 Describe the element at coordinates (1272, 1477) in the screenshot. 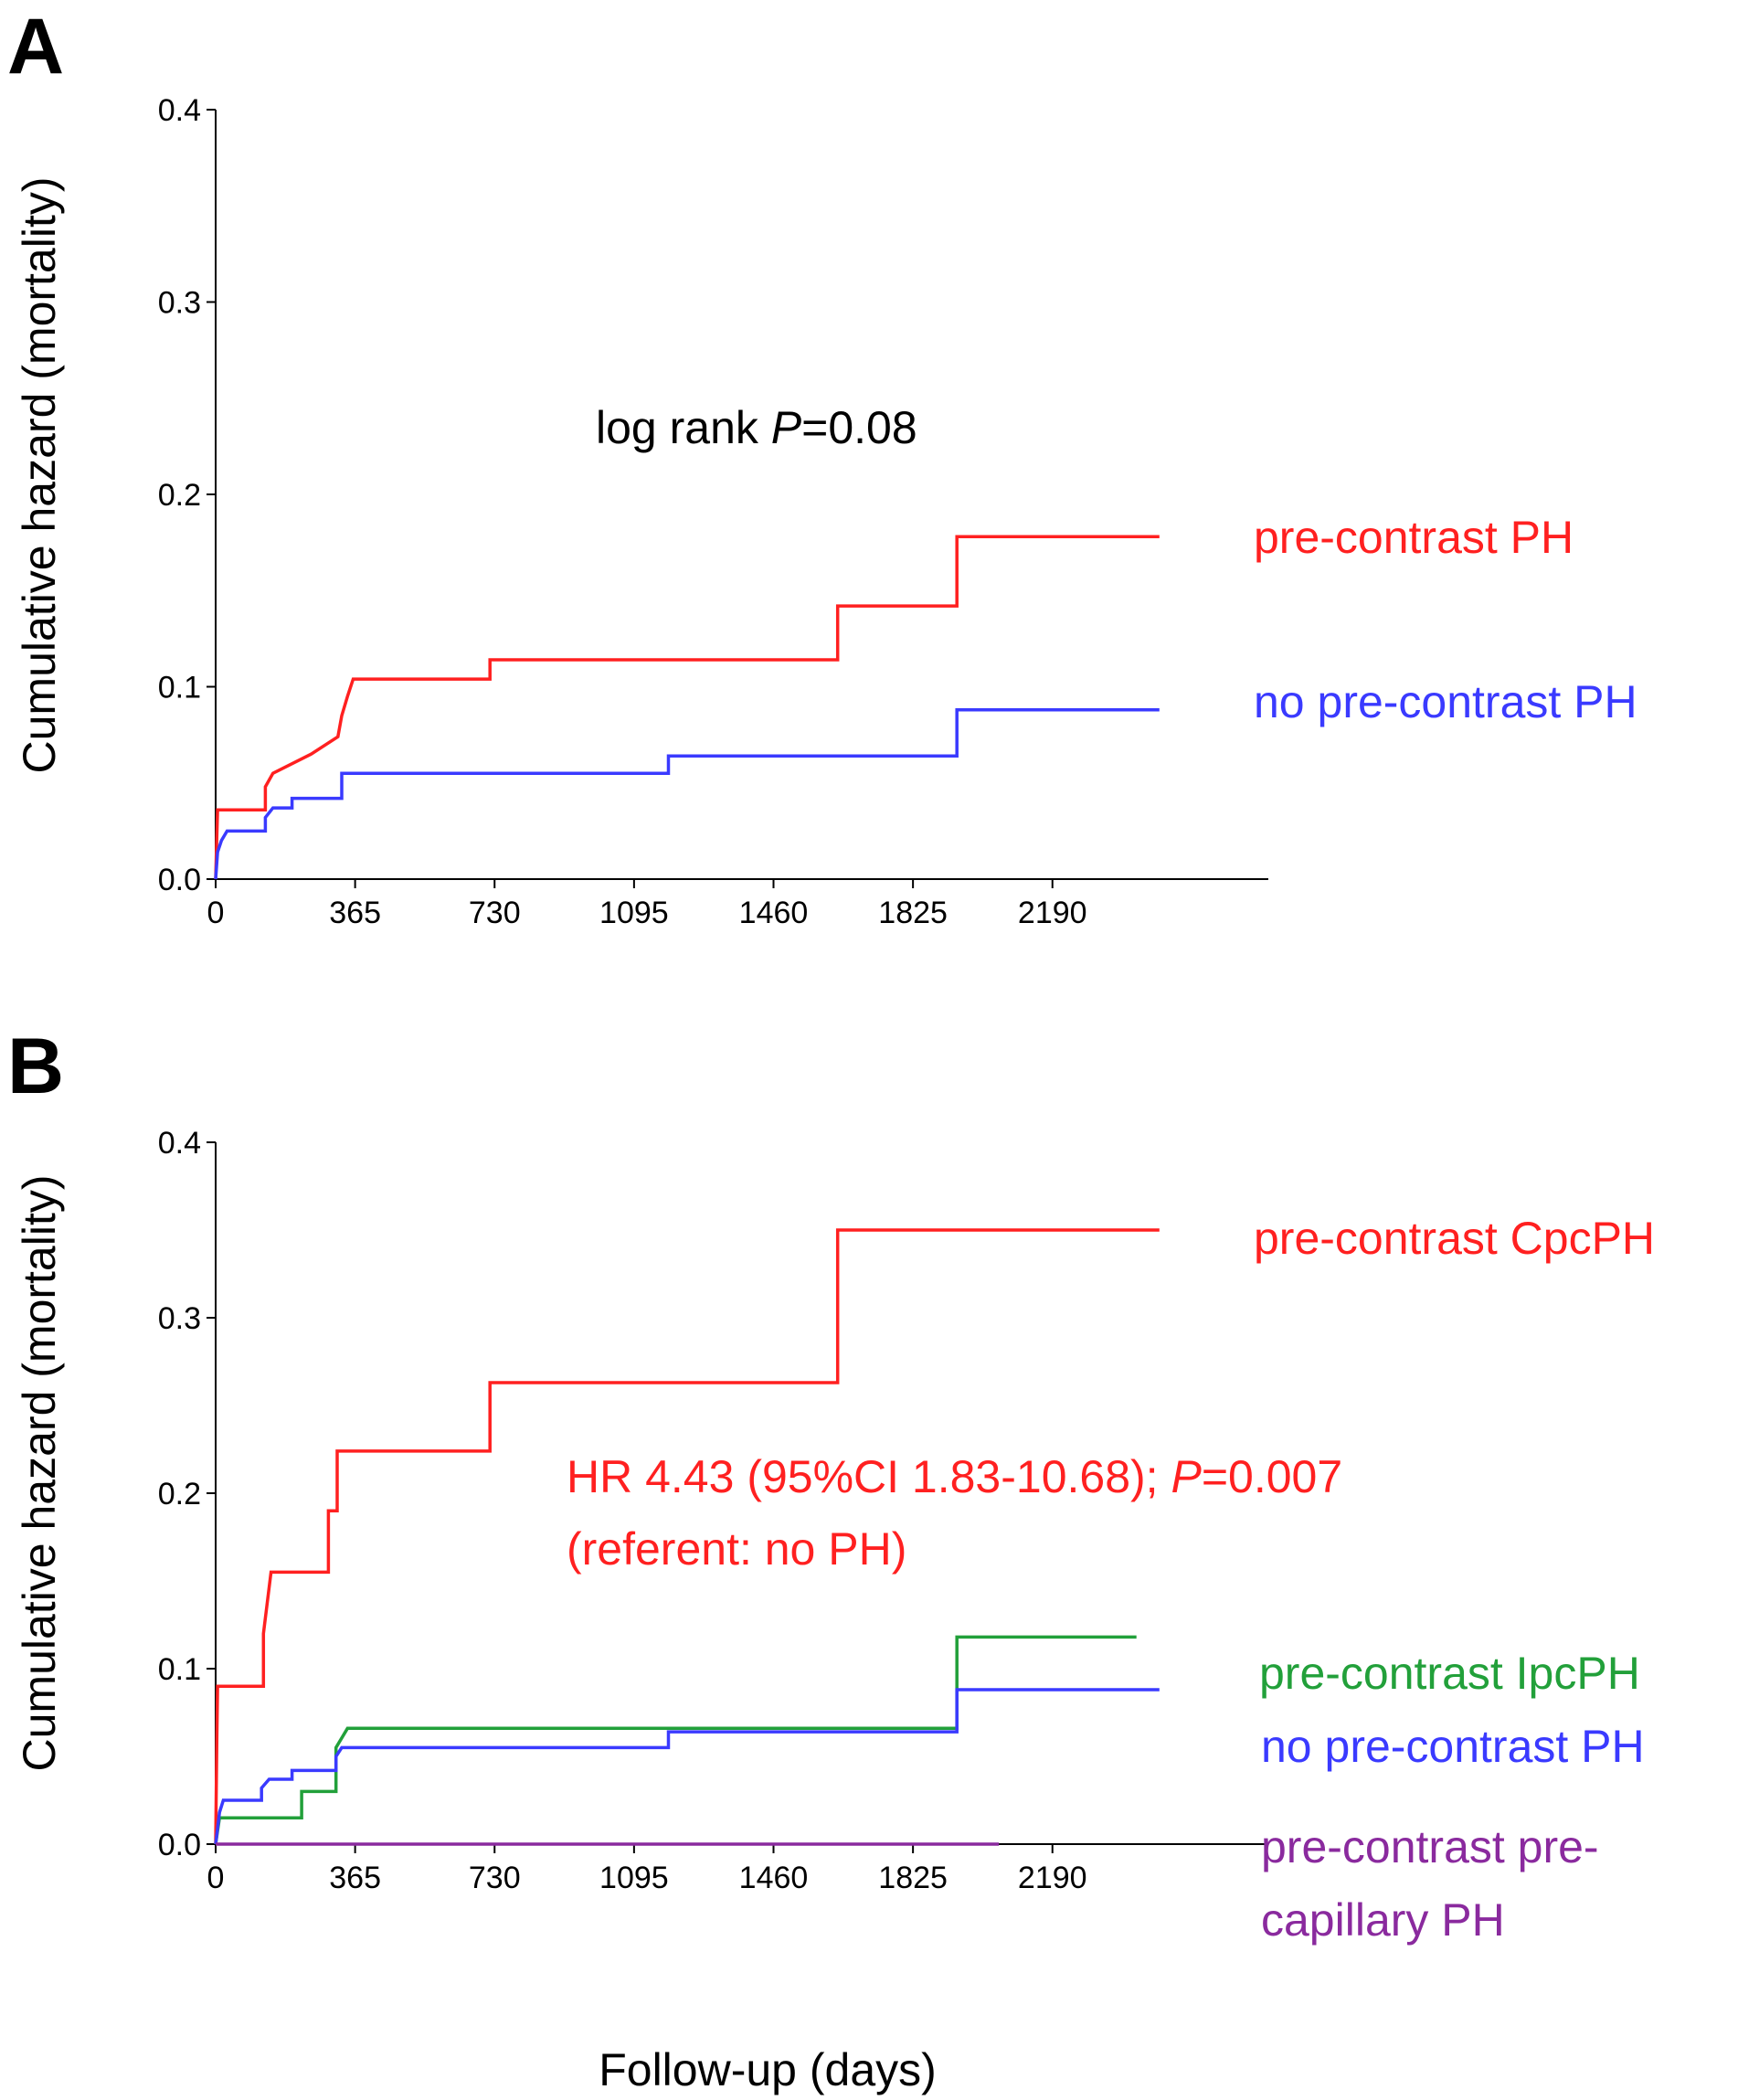

I see `annotation-hr-value: =0.007` at that location.